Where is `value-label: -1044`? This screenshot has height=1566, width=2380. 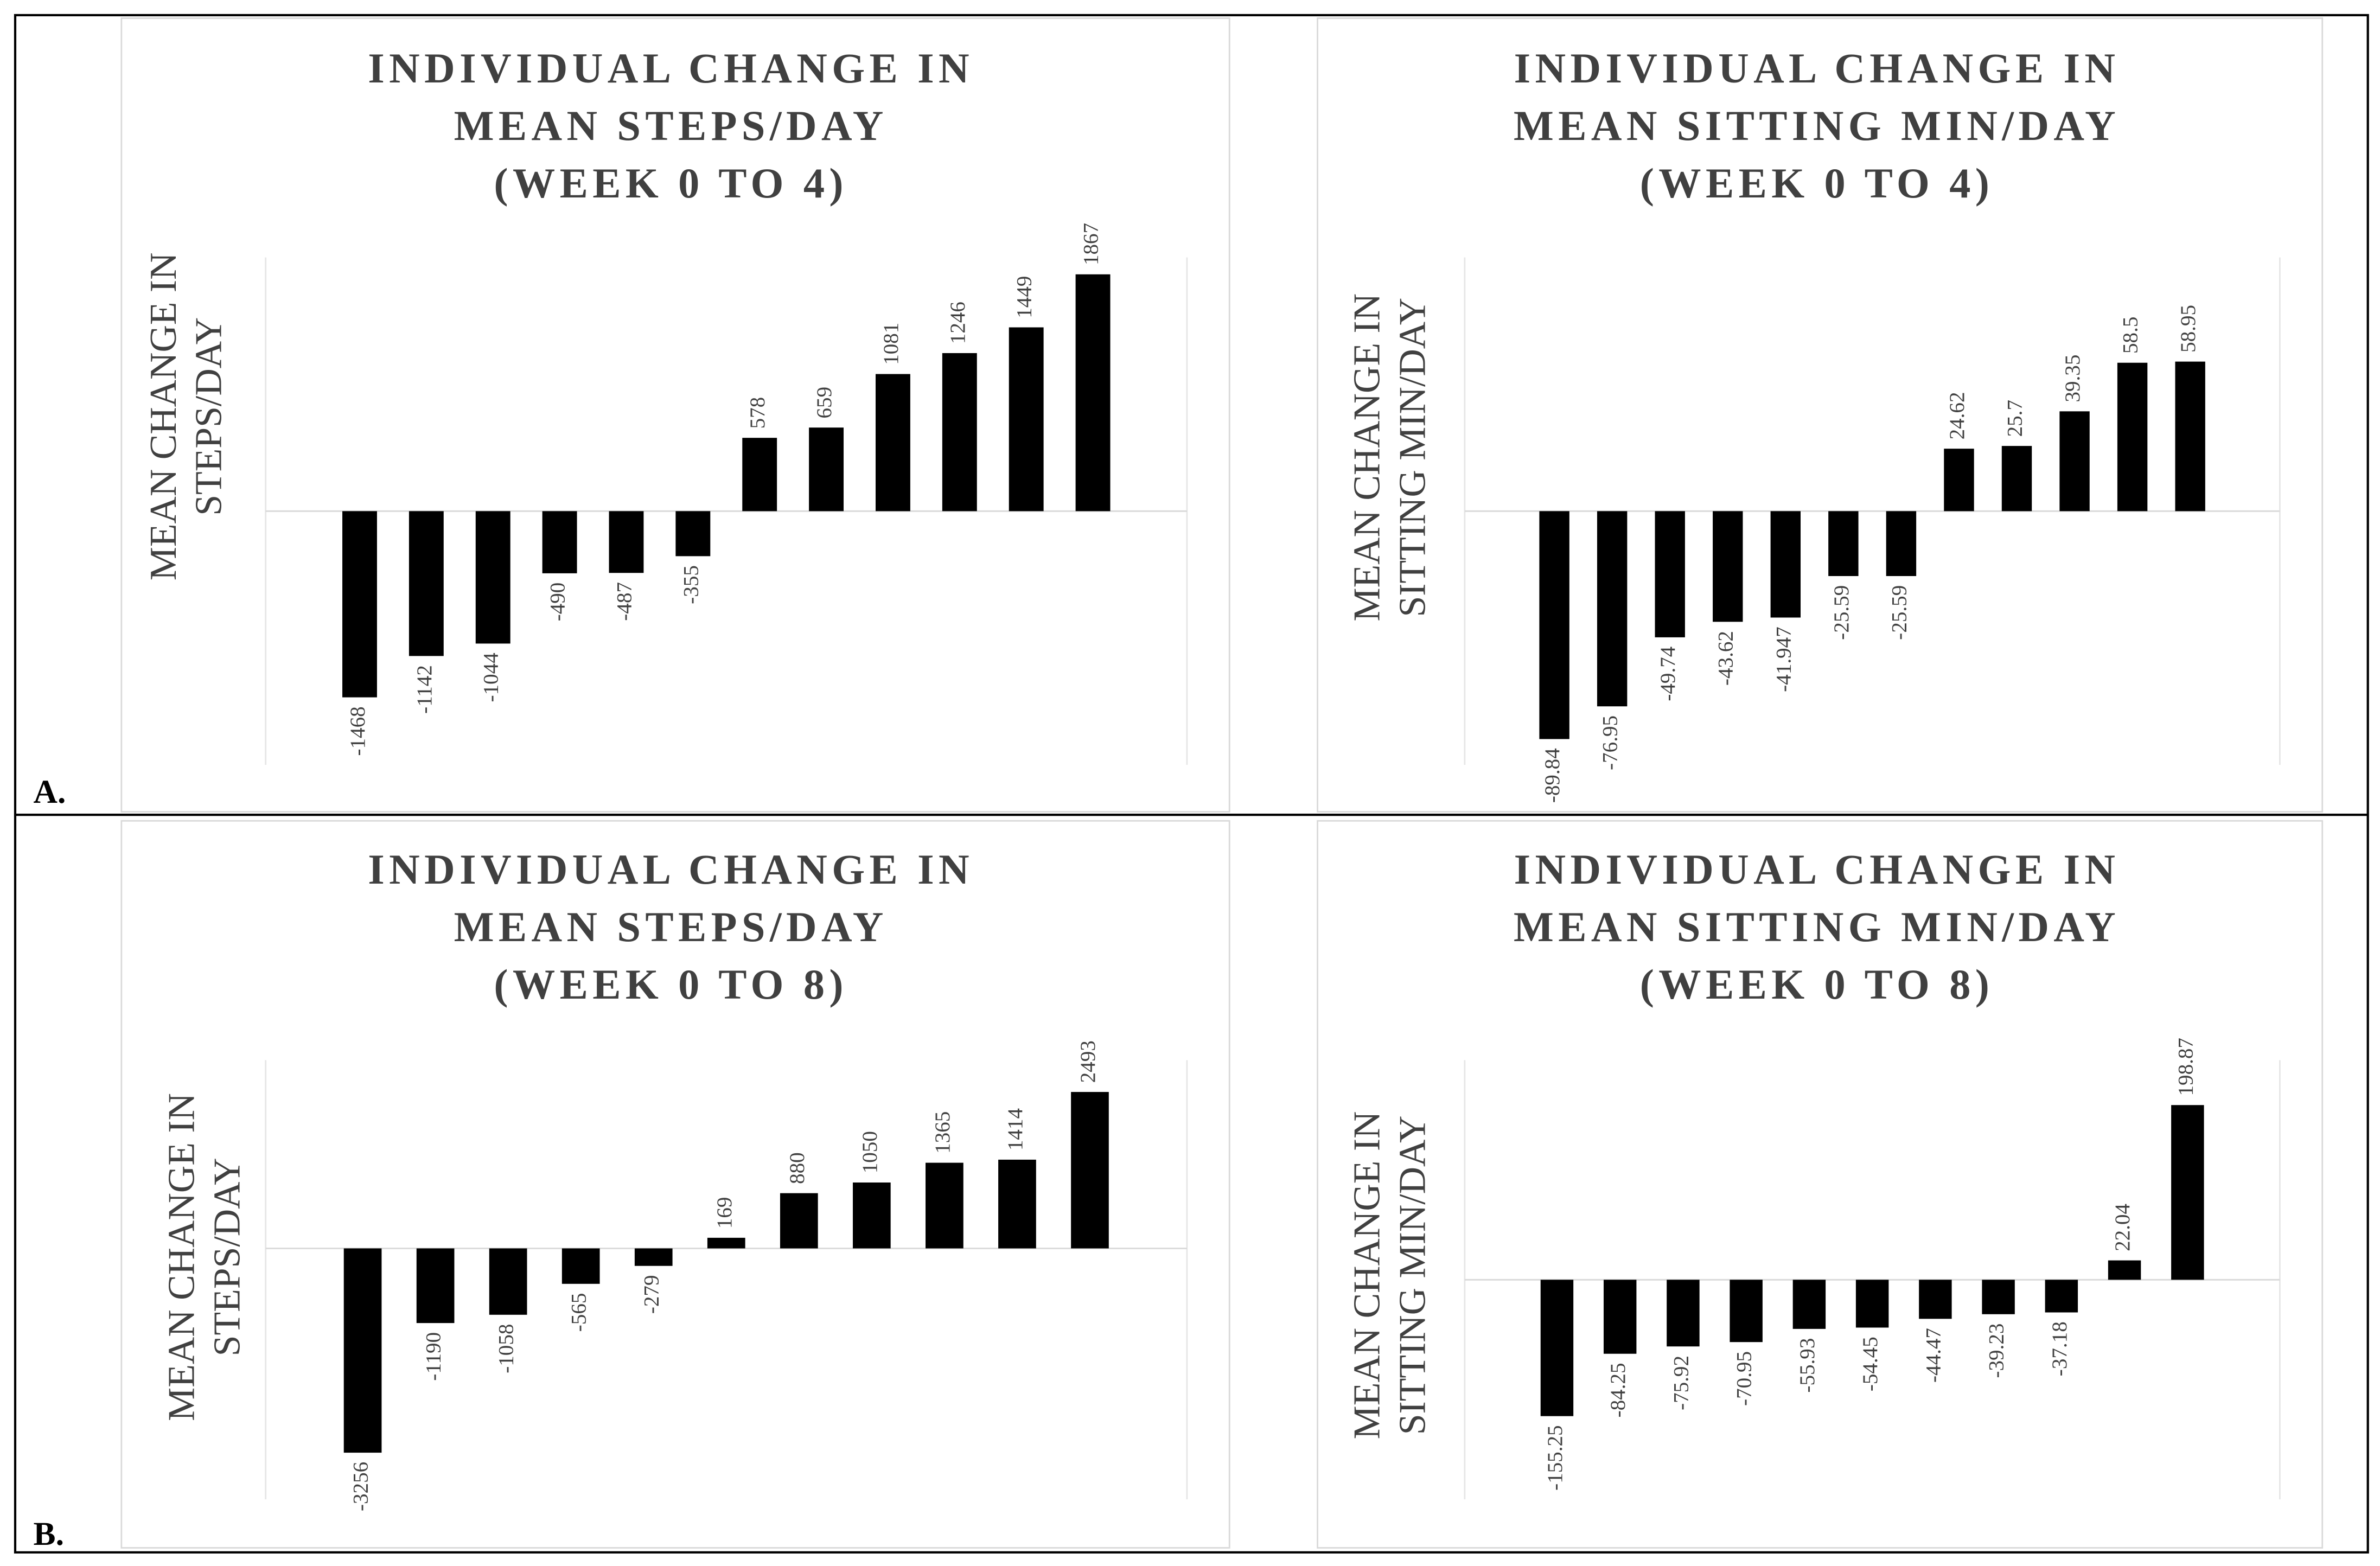 value-label: -1044 is located at coordinates (491, 678).